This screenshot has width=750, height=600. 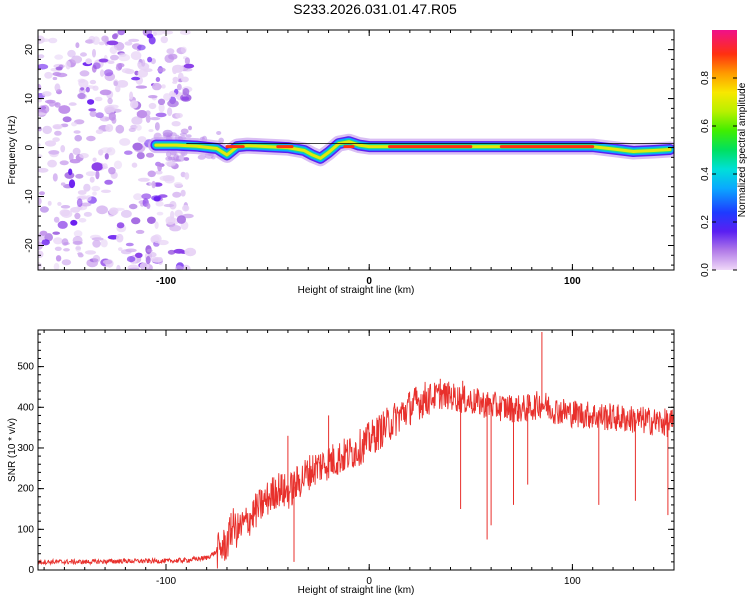 I want to click on colorbar-tick-label: 0.6, so click(x=705, y=126).